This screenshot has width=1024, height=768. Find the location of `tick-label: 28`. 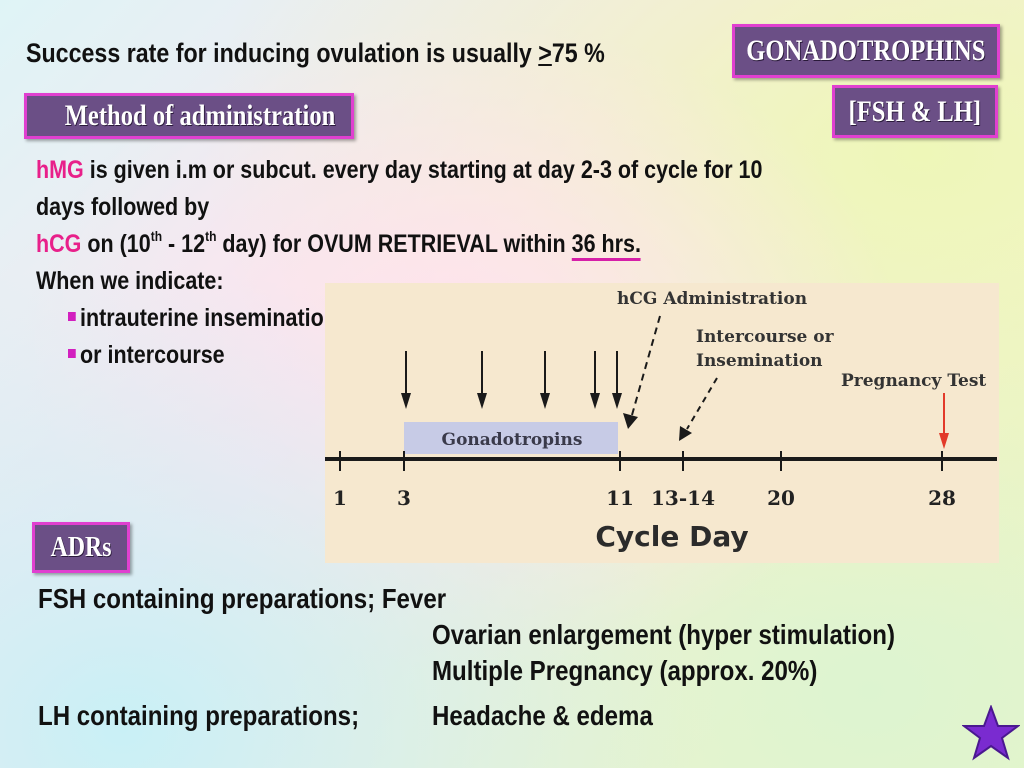

tick-label: 28 is located at coordinates (942, 498).